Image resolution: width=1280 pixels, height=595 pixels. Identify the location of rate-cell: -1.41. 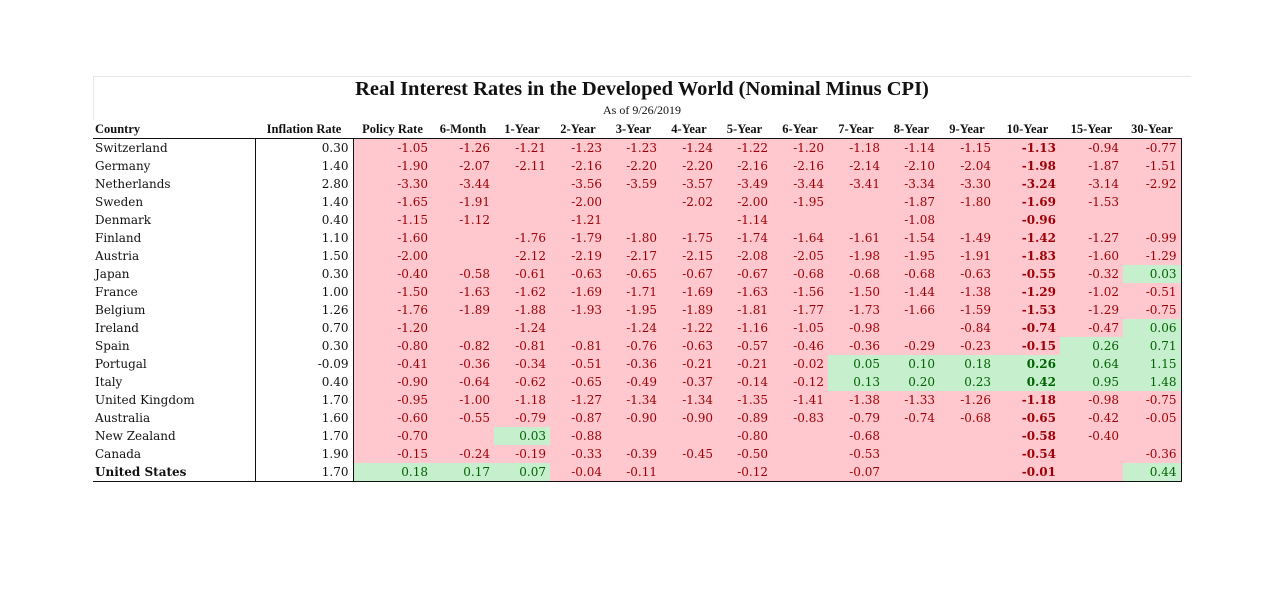
(800, 400).